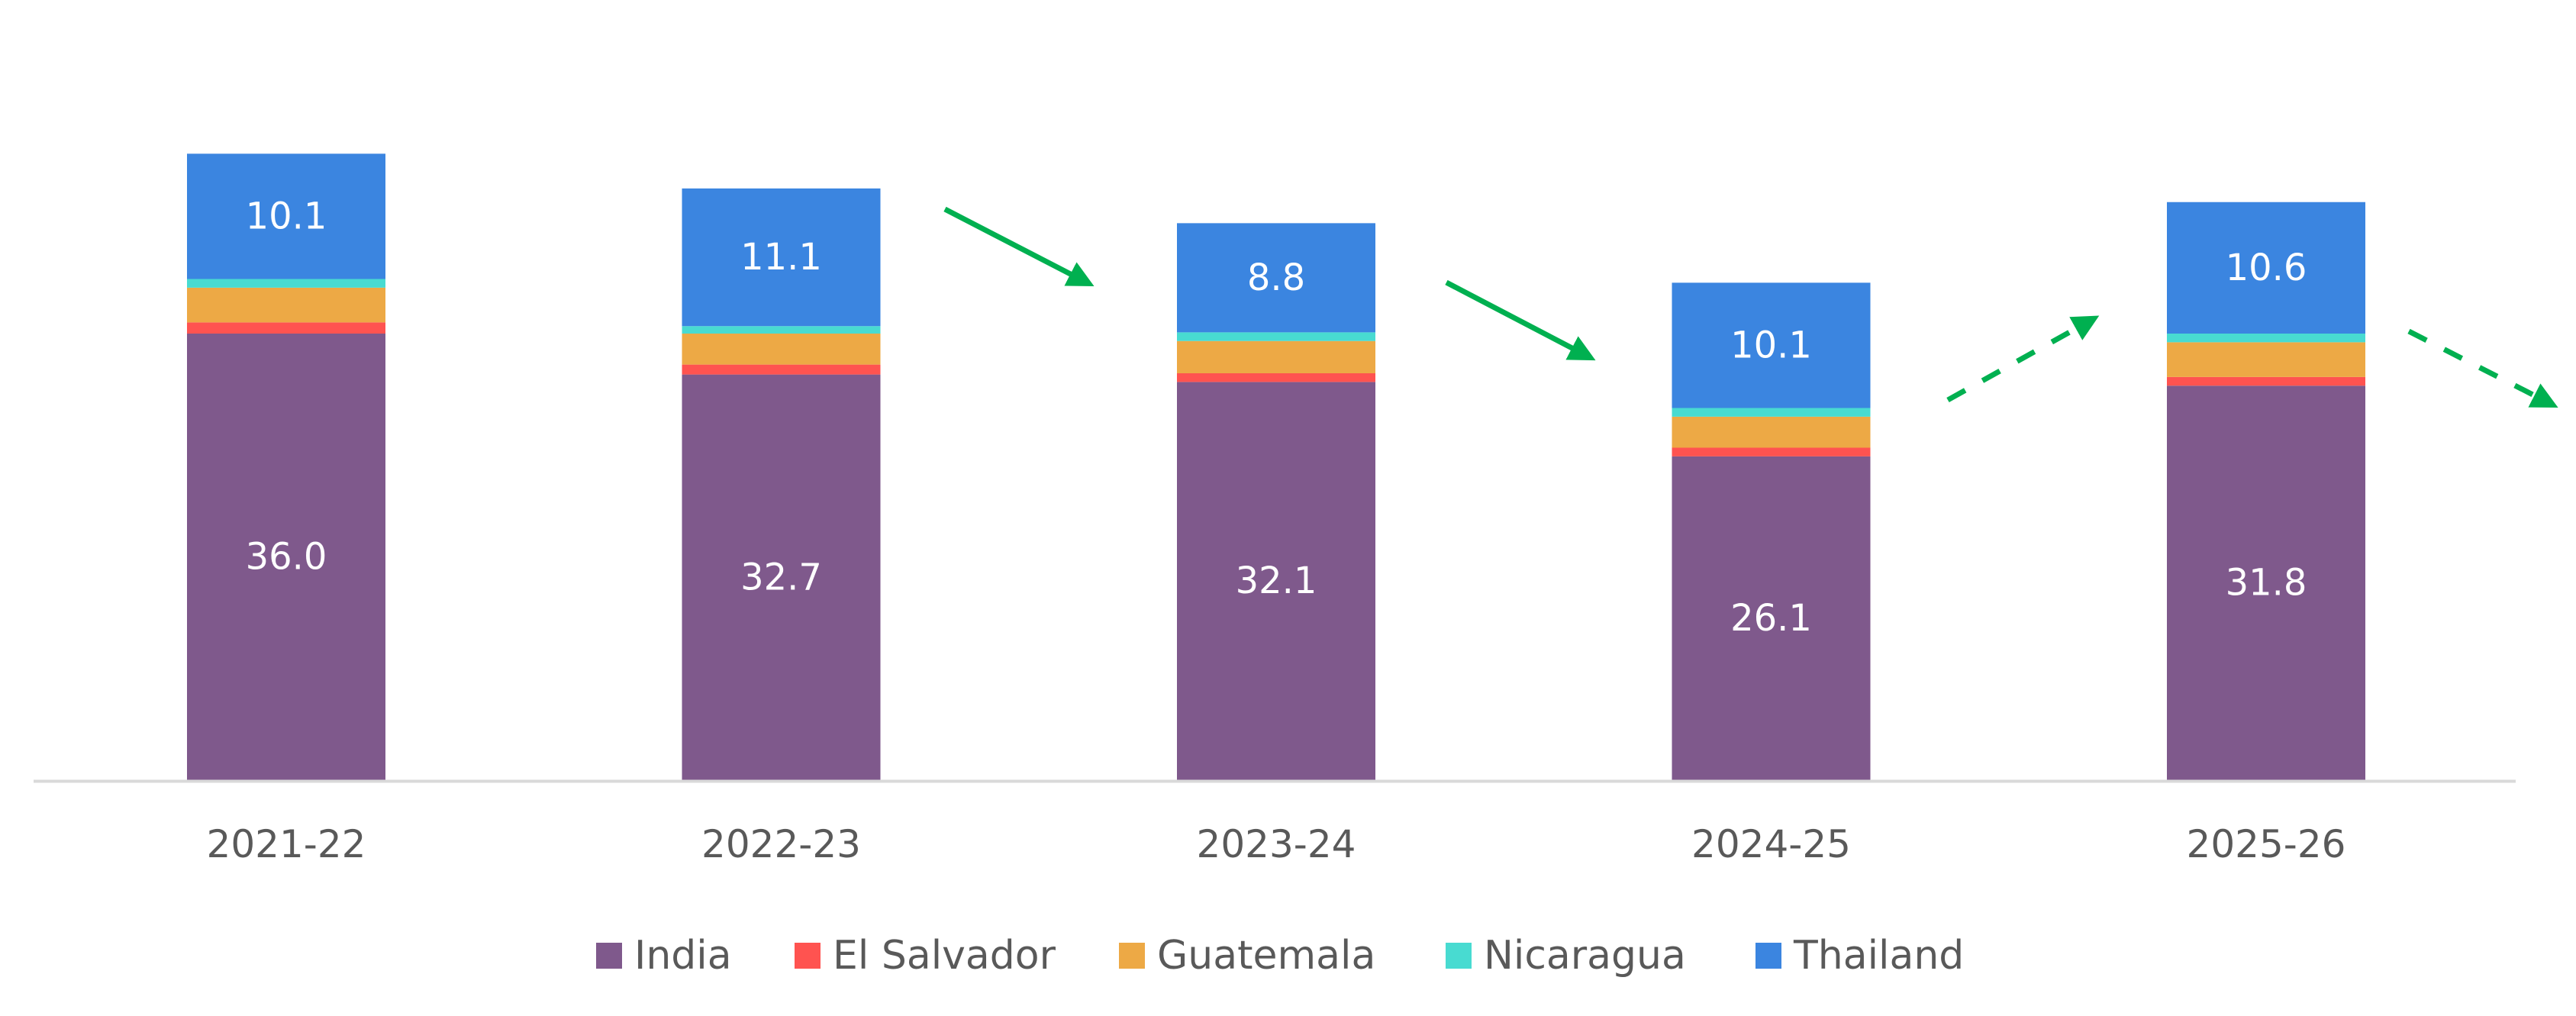 The height and width of the screenshot is (1016, 2576). Describe the element at coordinates (1771, 844) in the screenshot. I see `x-tick-label: 2024-25` at that location.